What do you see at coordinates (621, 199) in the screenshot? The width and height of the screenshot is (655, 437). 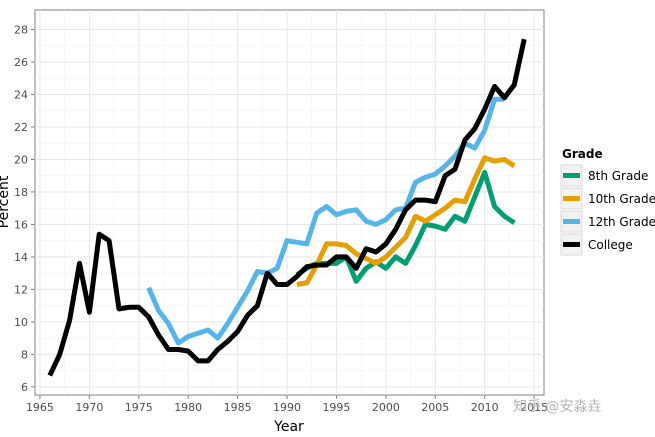 I see `legend-label-10th-grade: 10th Grade` at bounding box center [621, 199].